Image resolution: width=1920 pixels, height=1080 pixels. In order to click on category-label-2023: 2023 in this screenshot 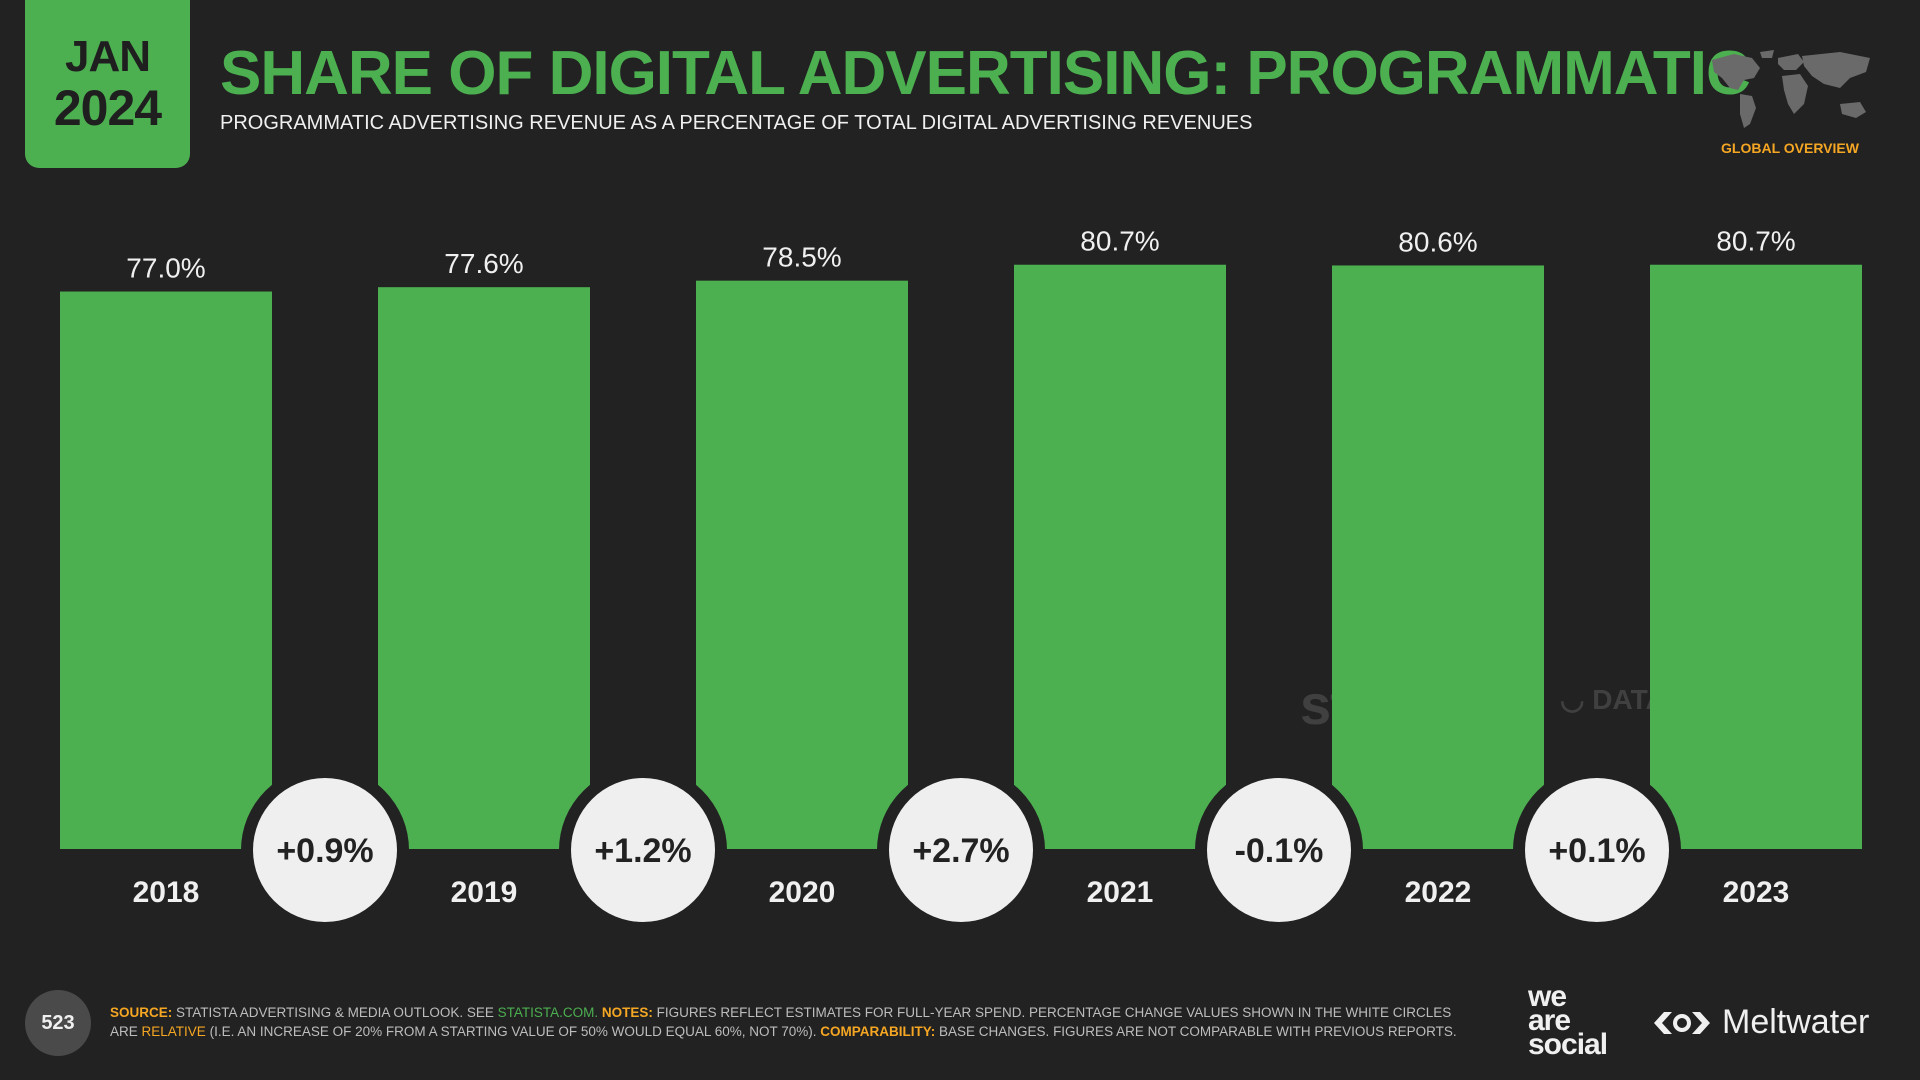, I will do `click(1756, 892)`.